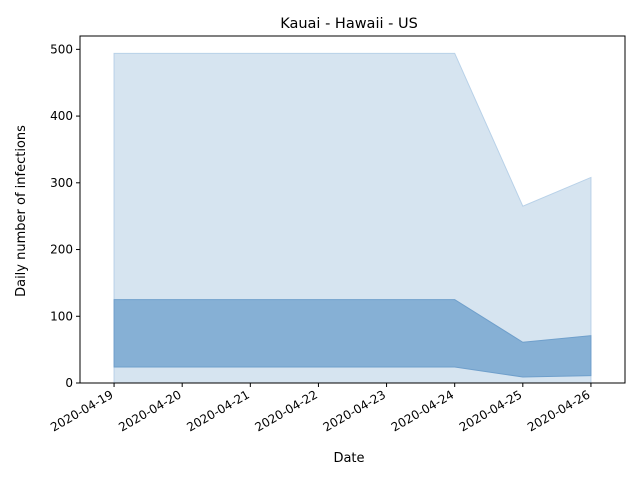 Image resolution: width=640 pixels, height=480 pixels. Describe the element at coordinates (348, 458) in the screenshot. I see `x-axis-label: Date` at that location.